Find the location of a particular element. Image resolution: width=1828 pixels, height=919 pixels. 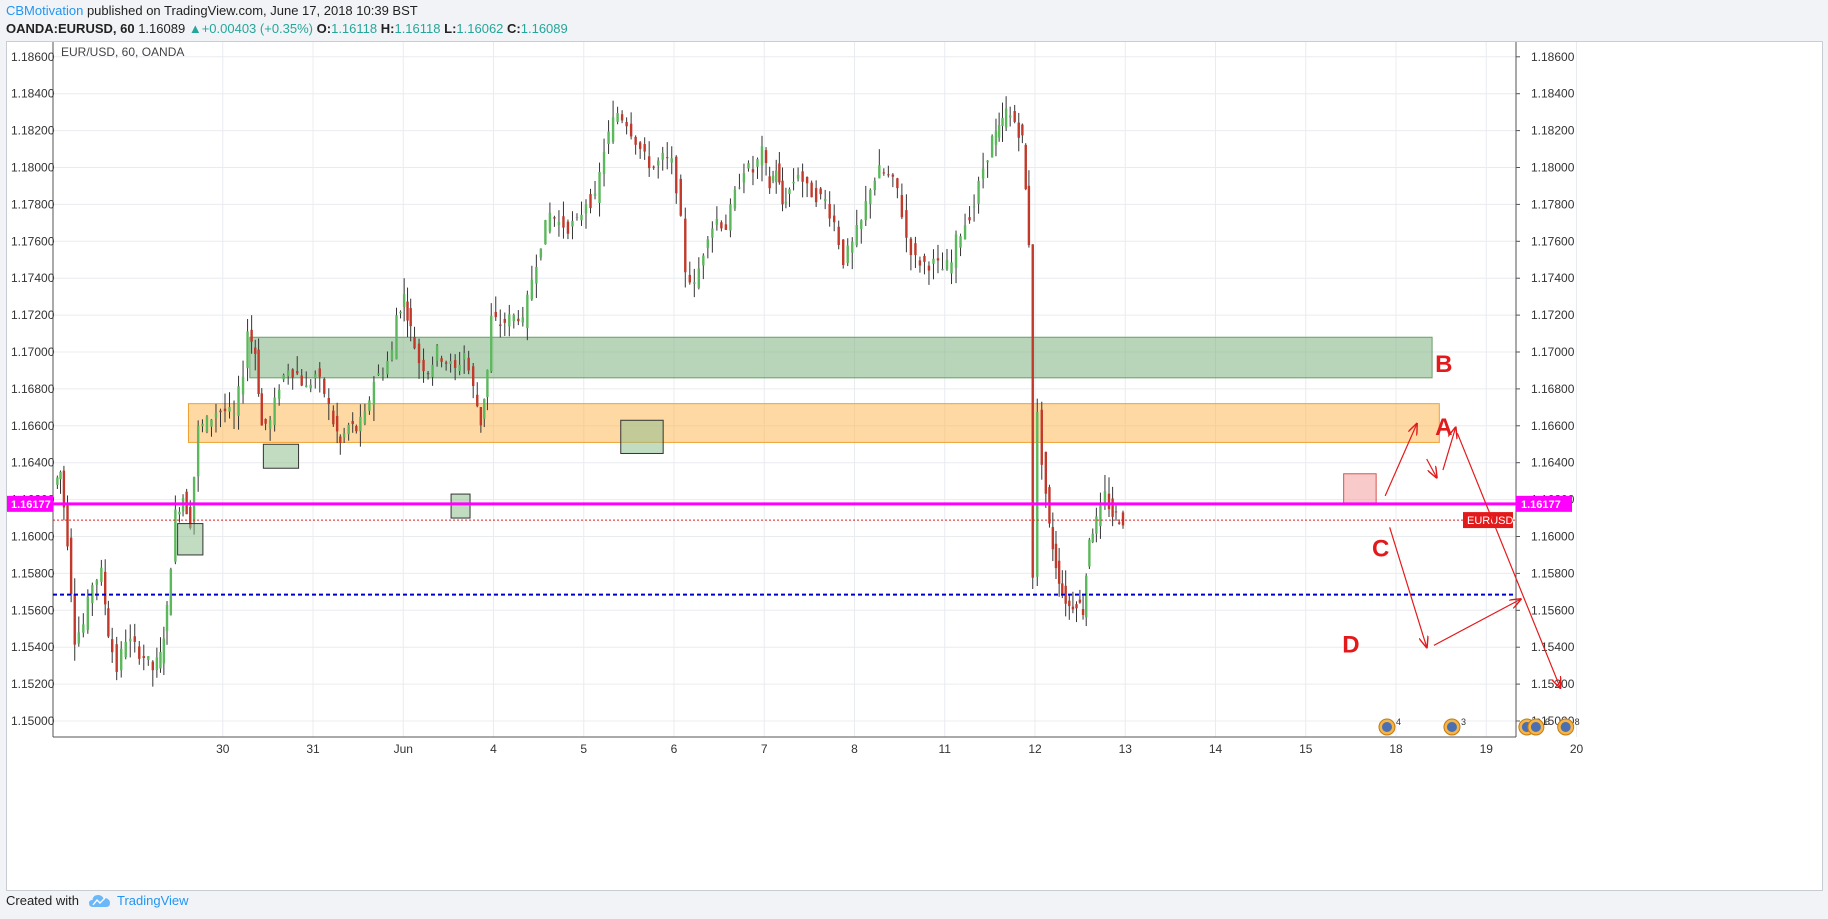

magenta-price-label-left: 1.16177 is located at coordinates (31, 505).